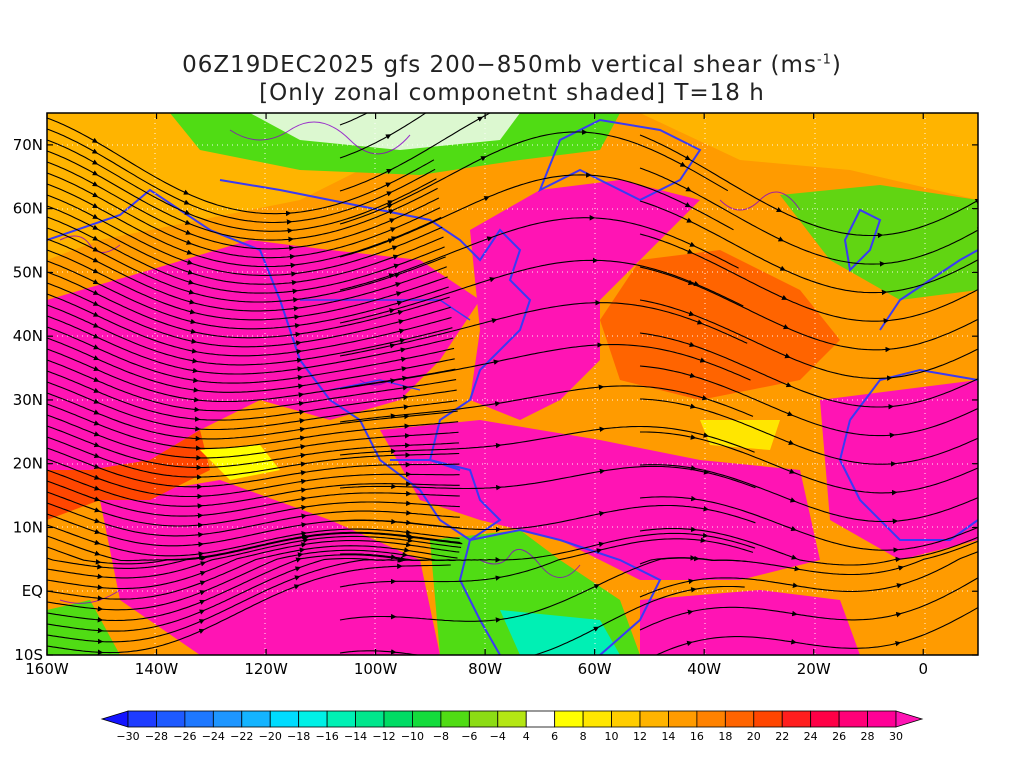 Image resolution: width=1024 pixels, height=768 pixels. What do you see at coordinates (512, 92) in the screenshot?
I see `title-line-2: [Only zonal componetnt shaded] T=18 h` at bounding box center [512, 92].